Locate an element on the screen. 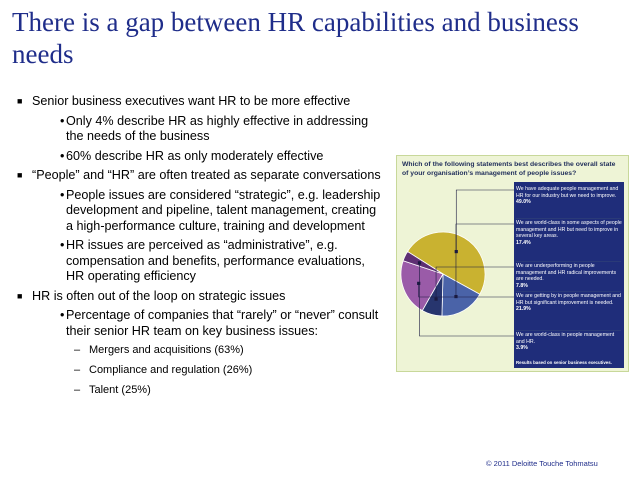 The image size is (638, 478). bullet-text: Mergers and acquisitions (63%) is located at coordinates (166, 350).